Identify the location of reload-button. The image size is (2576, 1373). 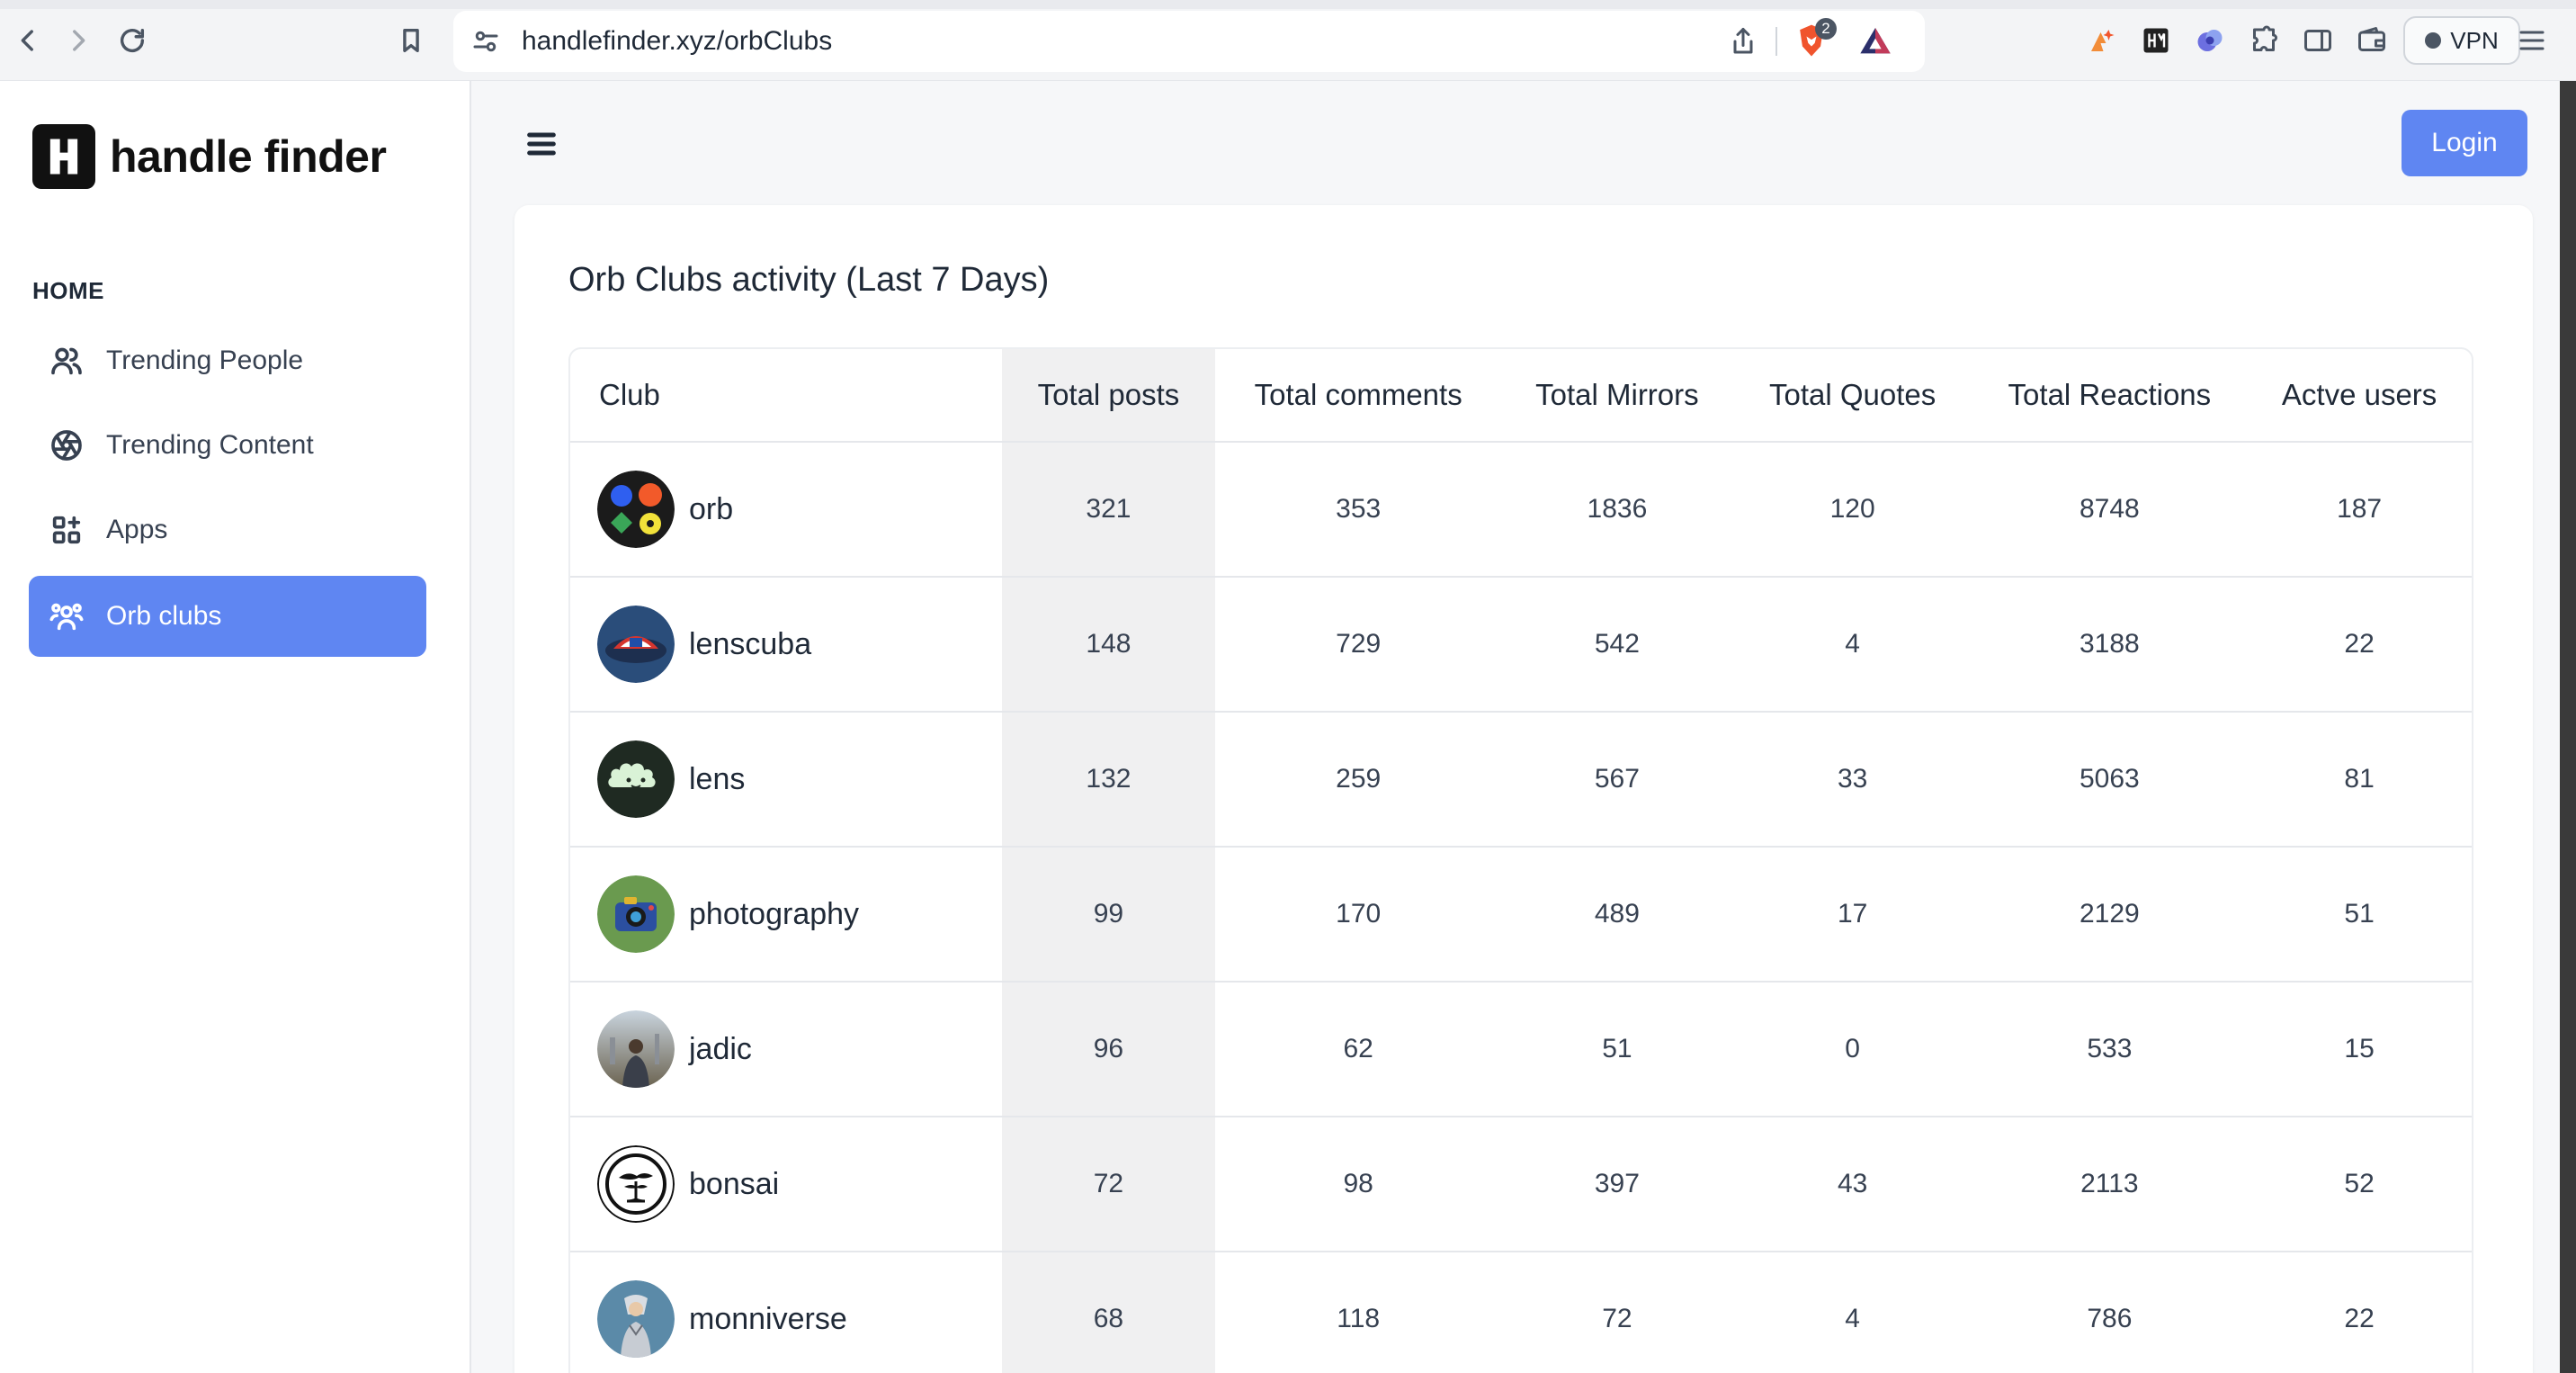
(132, 40).